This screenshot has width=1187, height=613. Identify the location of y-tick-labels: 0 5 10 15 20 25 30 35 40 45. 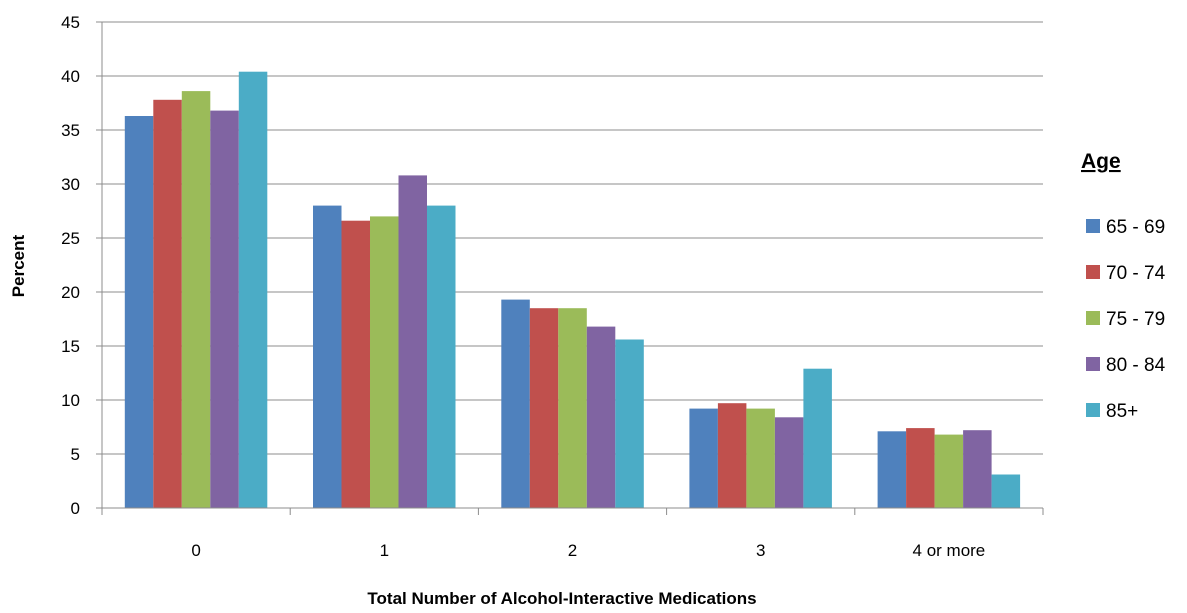
(70, 265).